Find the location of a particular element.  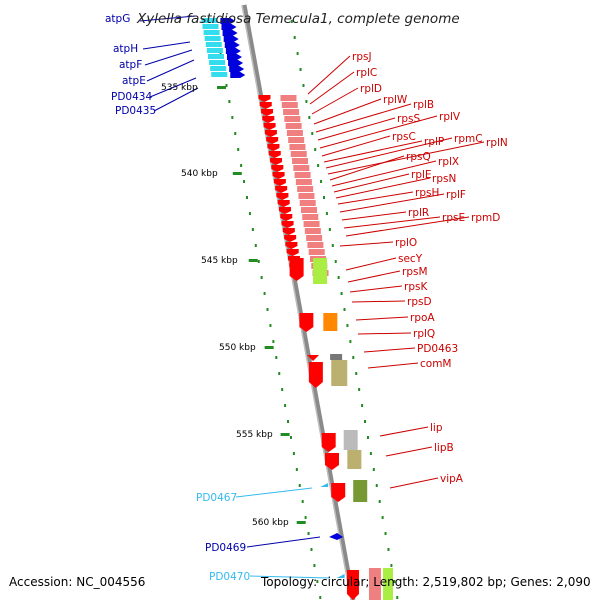

leader-rplV is located at coordinates (378, 132).